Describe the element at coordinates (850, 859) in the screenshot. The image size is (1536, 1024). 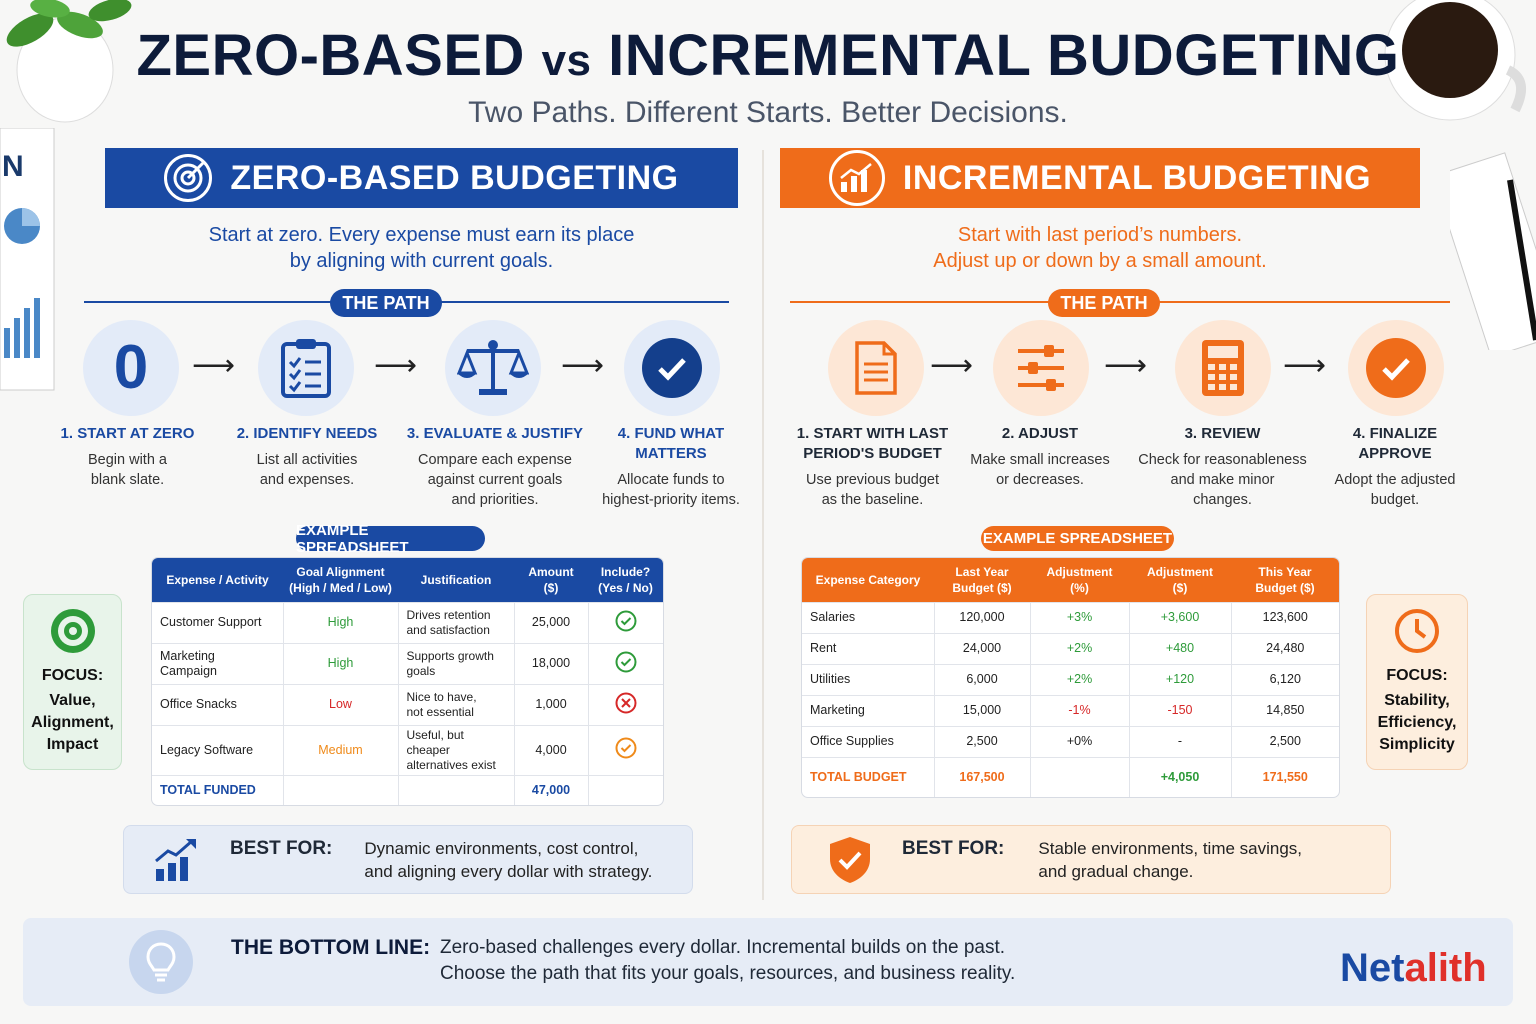
I see `shield-check-icon` at that location.